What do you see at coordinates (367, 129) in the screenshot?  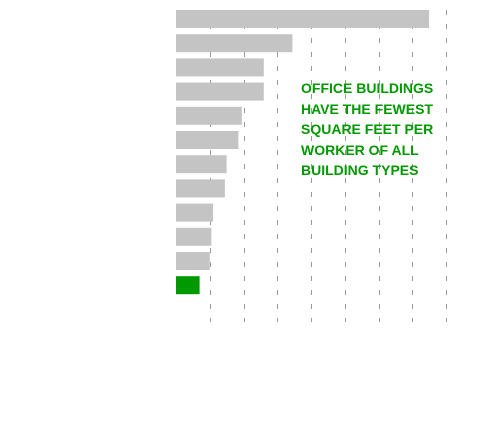 I see `annotation-line: SQUARE FEET PER` at bounding box center [367, 129].